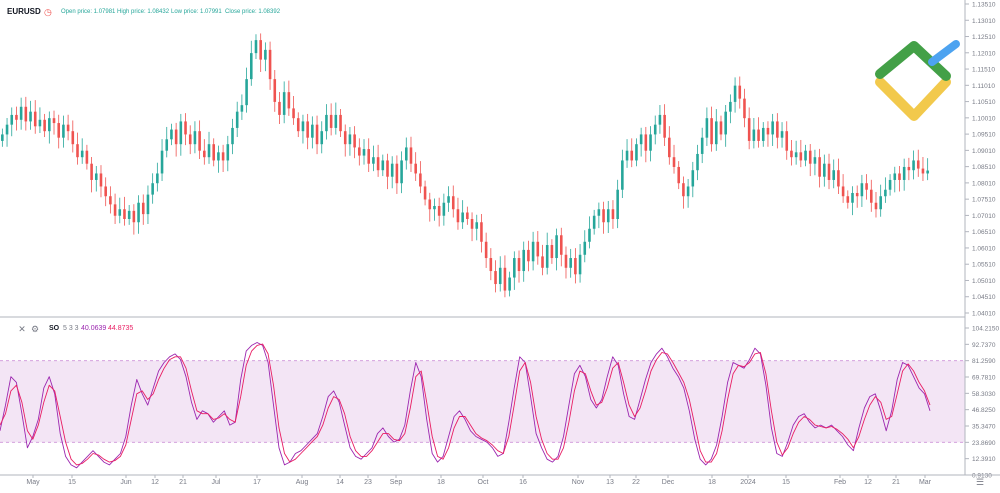  What do you see at coordinates (71, 328) in the screenshot?
I see `indicator-params: 5 3 3` at bounding box center [71, 328].